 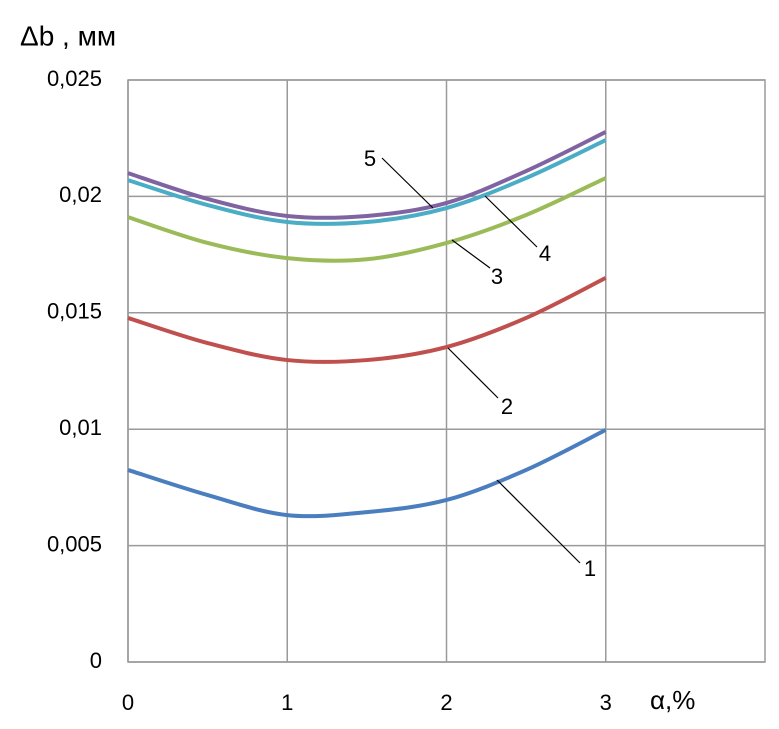 I want to click on curve-label: 5, so click(x=370, y=158).